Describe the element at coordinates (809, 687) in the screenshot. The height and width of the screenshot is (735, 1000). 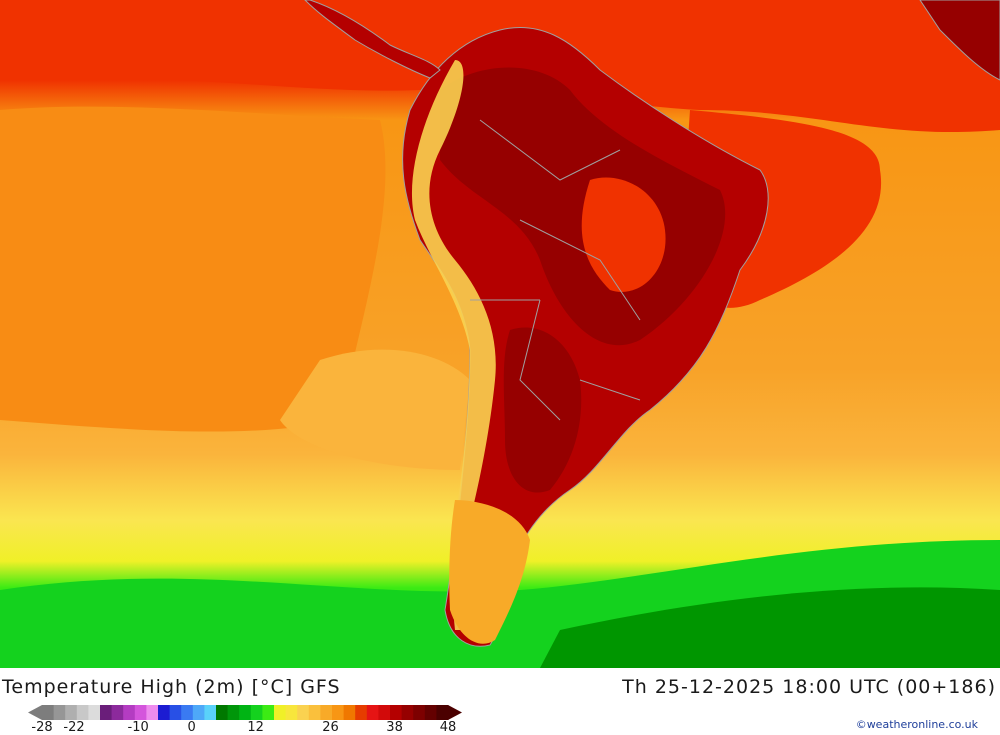
I see `map-timestamp: Th 25-12-2025 18:00 UTC (00+186)` at that location.